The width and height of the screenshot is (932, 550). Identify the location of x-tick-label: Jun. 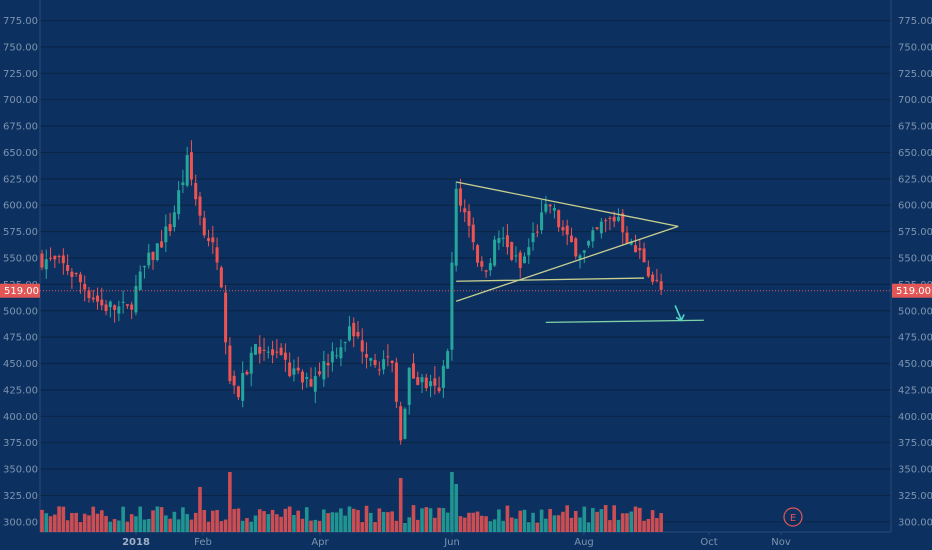
(451, 542).